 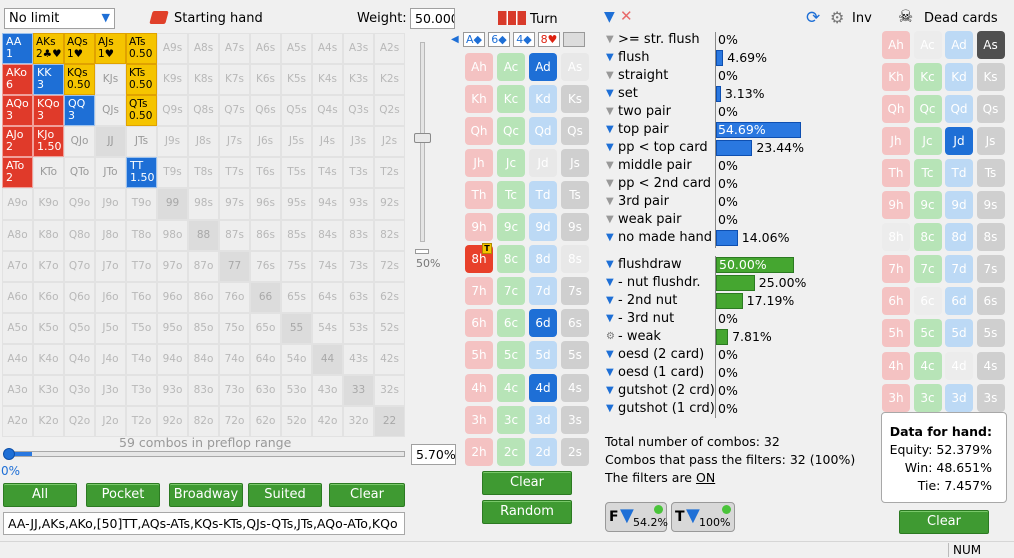 I want to click on dead-card-Qd: Qd, so click(x=959, y=109).